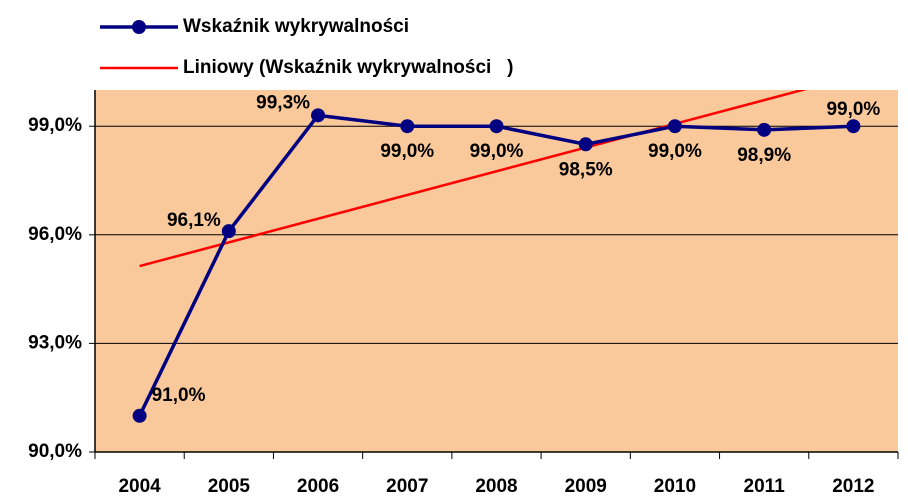  What do you see at coordinates (55, 125) in the screenshot?
I see `y-tick-label: 99,0%` at bounding box center [55, 125].